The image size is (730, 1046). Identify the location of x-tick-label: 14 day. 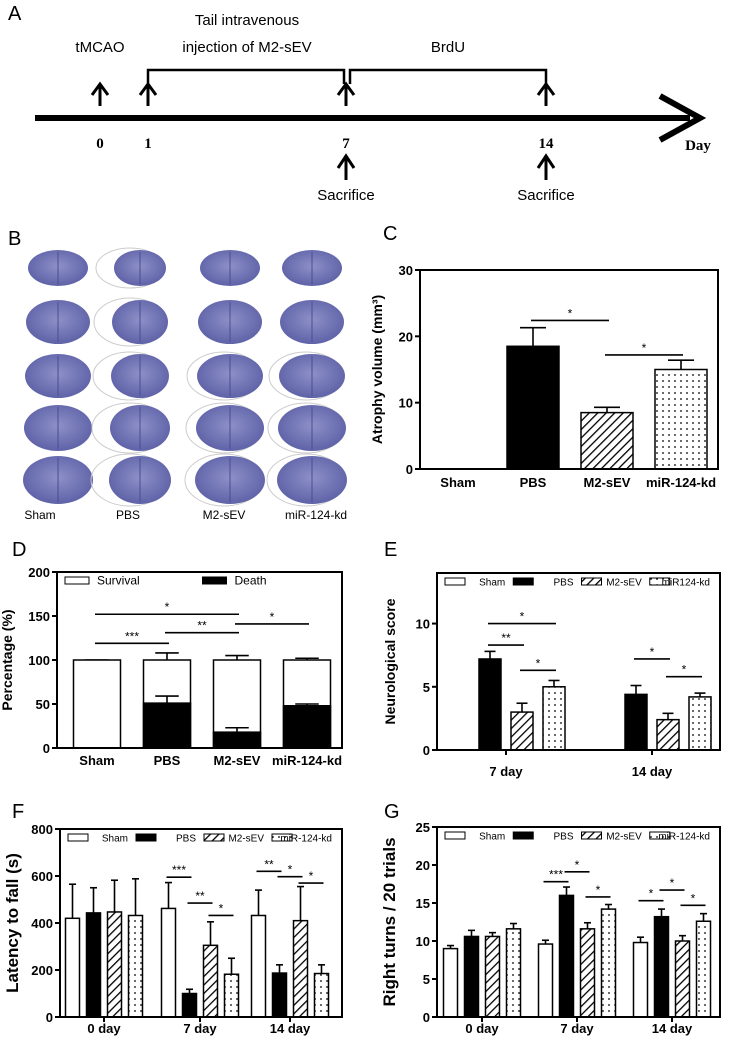
(290, 1028).